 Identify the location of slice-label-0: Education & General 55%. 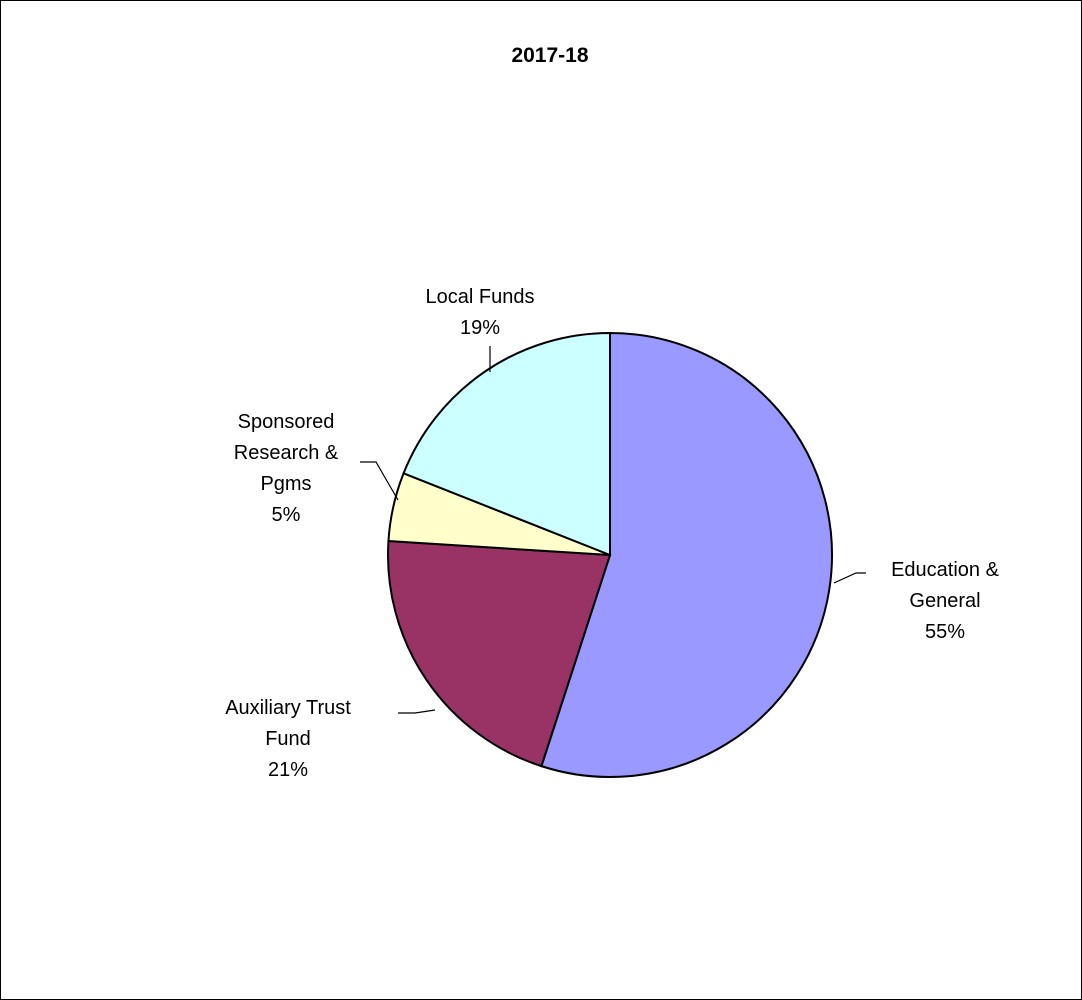
(945, 601).